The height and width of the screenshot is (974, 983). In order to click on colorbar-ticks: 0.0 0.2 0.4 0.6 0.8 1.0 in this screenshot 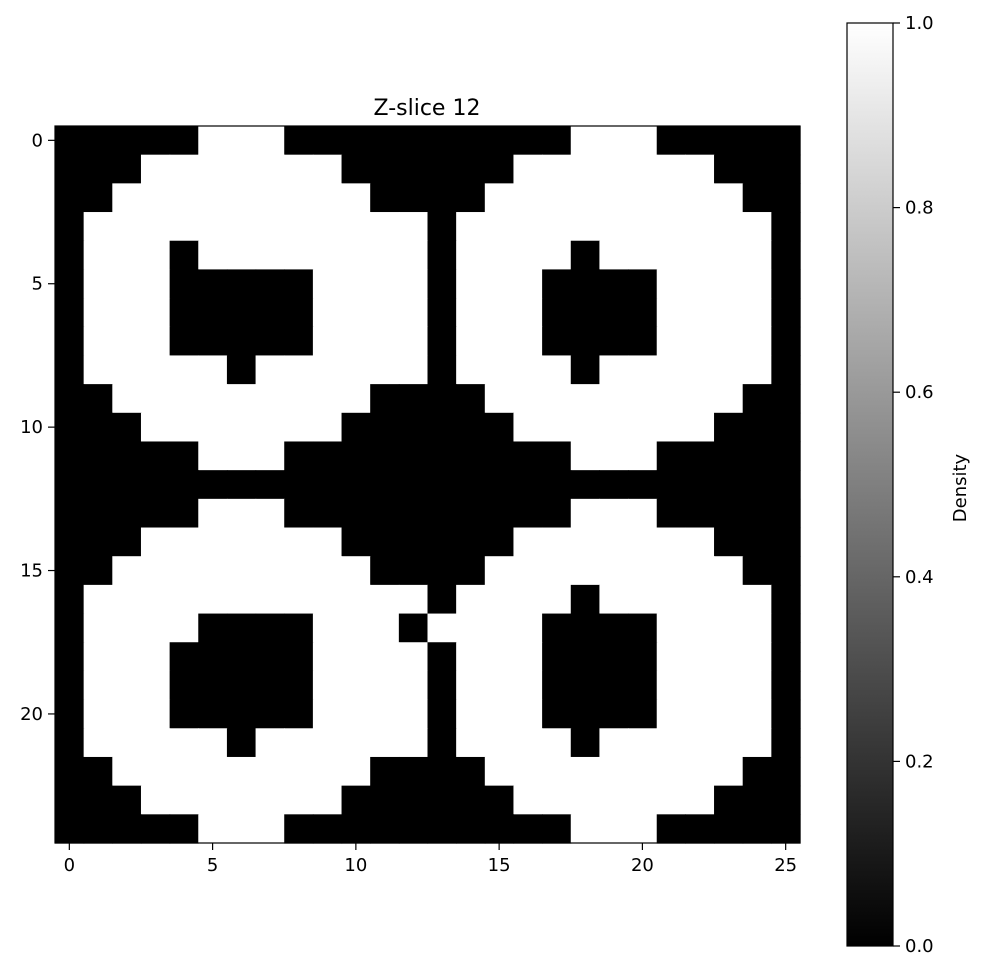, I will do `click(913, 485)`.